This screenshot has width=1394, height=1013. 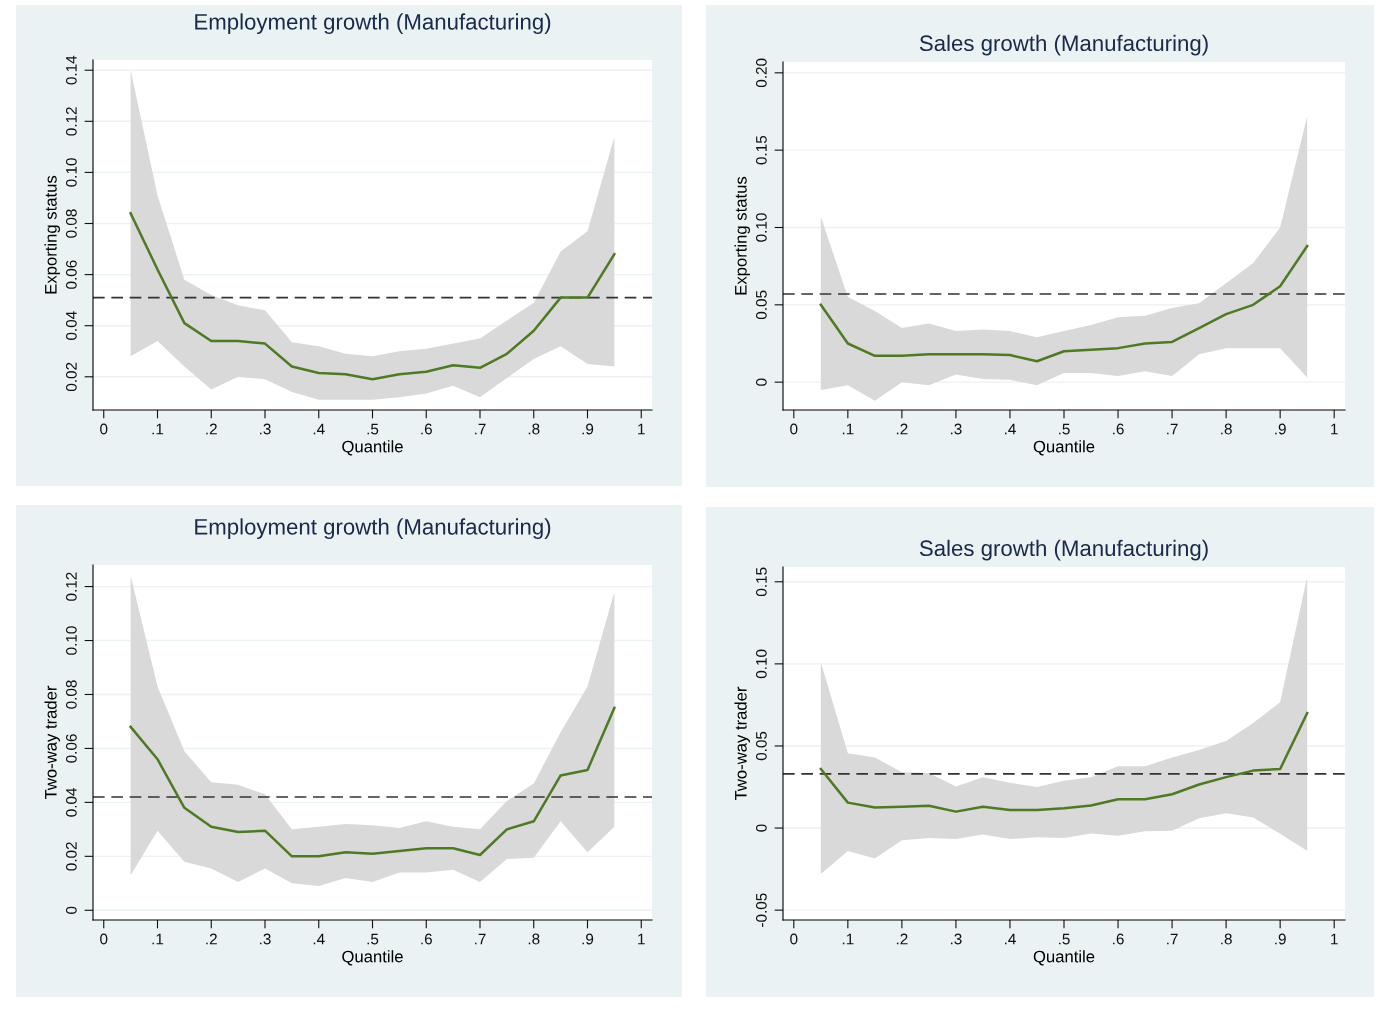 What do you see at coordinates (761, 73) in the screenshot?
I see `y-tick-label: 0.20` at bounding box center [761, 73].